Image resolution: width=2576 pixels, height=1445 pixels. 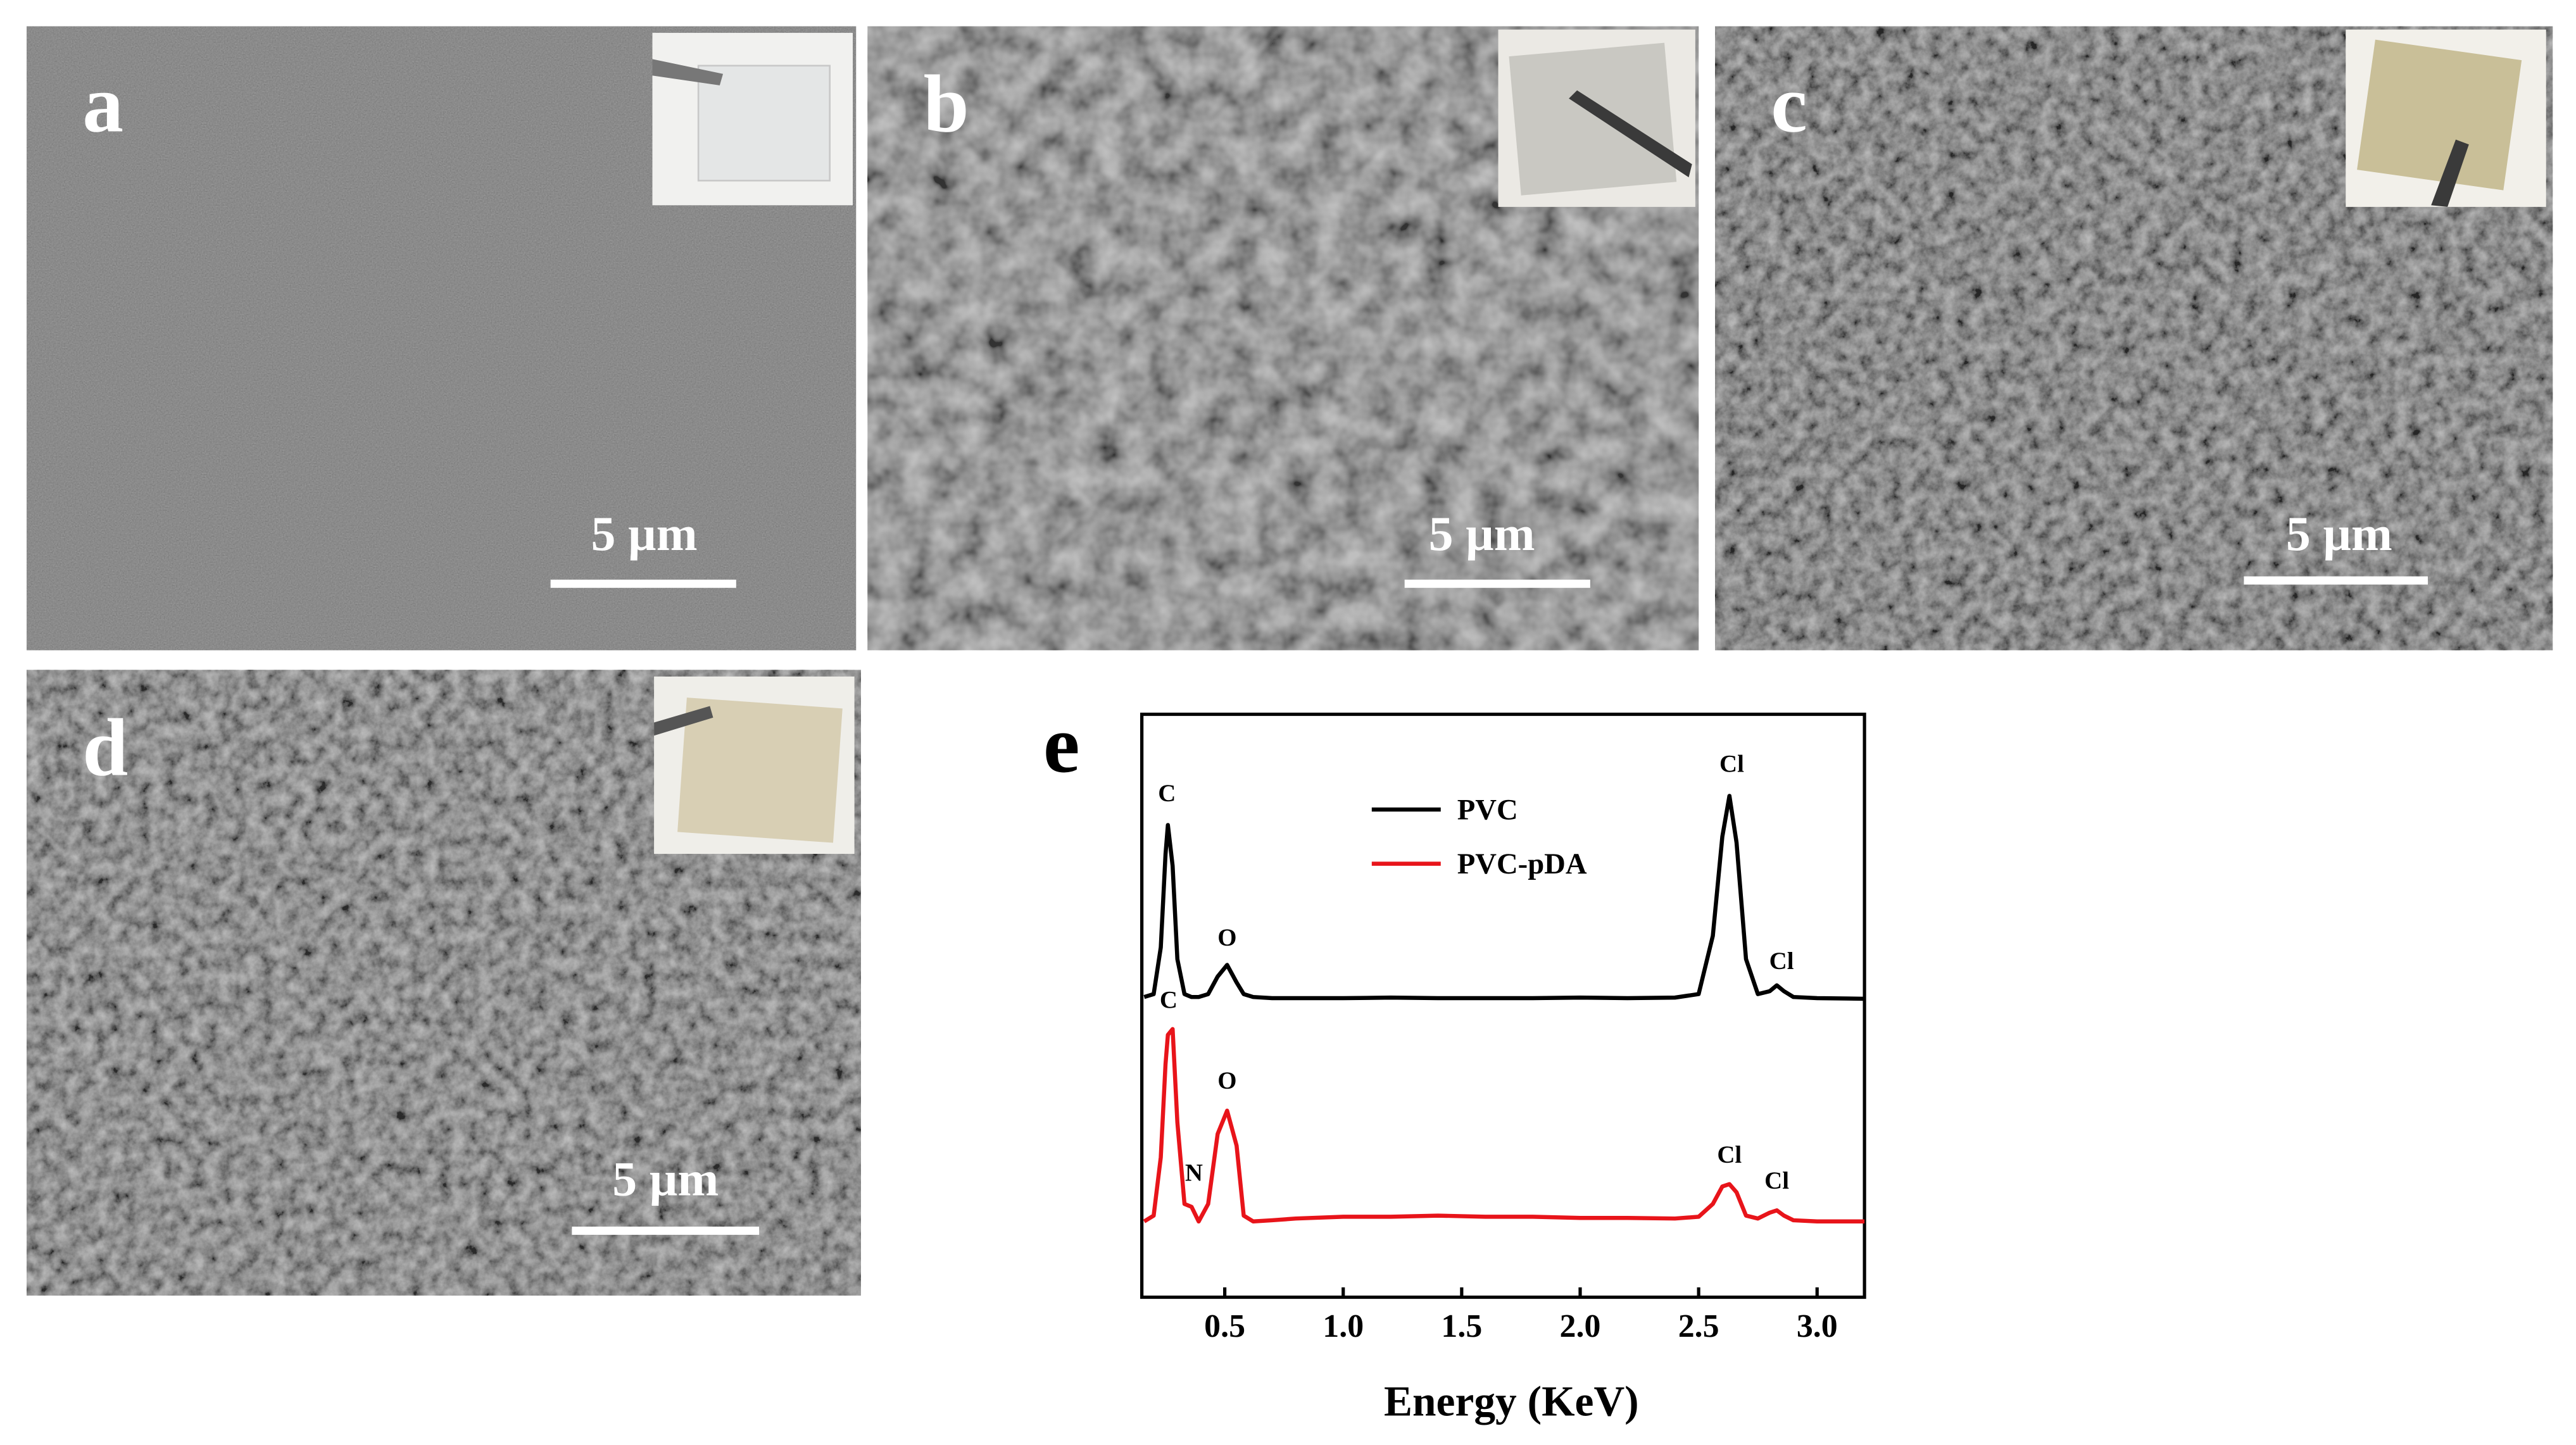 What do you see at coordinates (1503, 1005) in the screenshot?
I see `plot-frame` at bounding box center [1503, 1005].